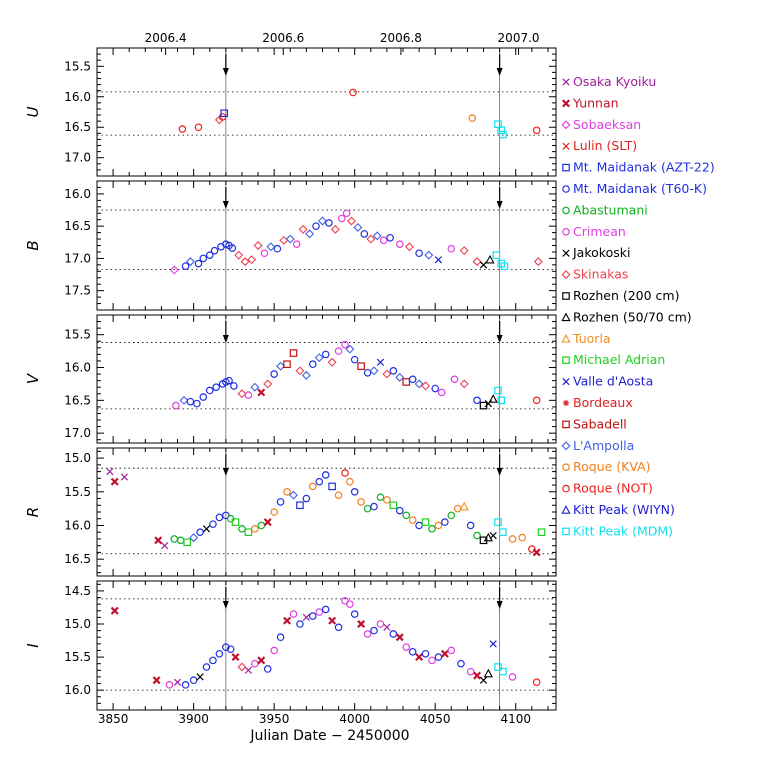 The height and width of the screenshot is (766, 763). I want to click on legend-item: Rozhen (200 cm), so click(620, 295).